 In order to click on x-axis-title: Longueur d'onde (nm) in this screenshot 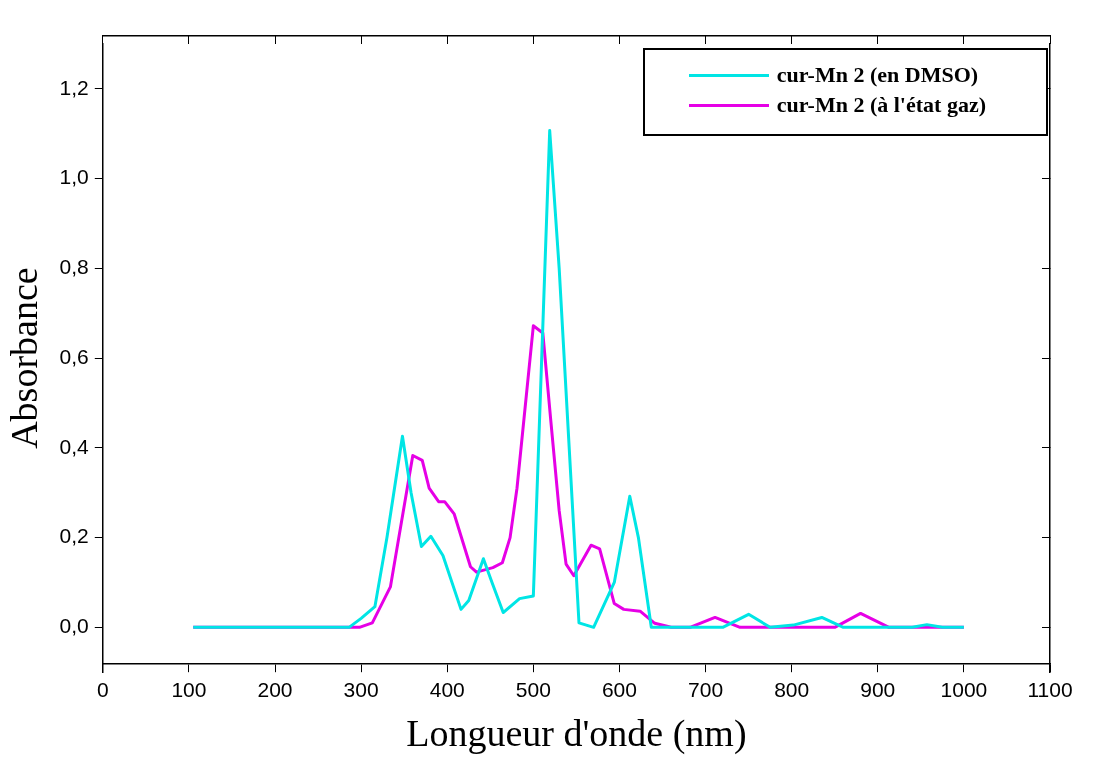, I will do `click(576, 734)`.